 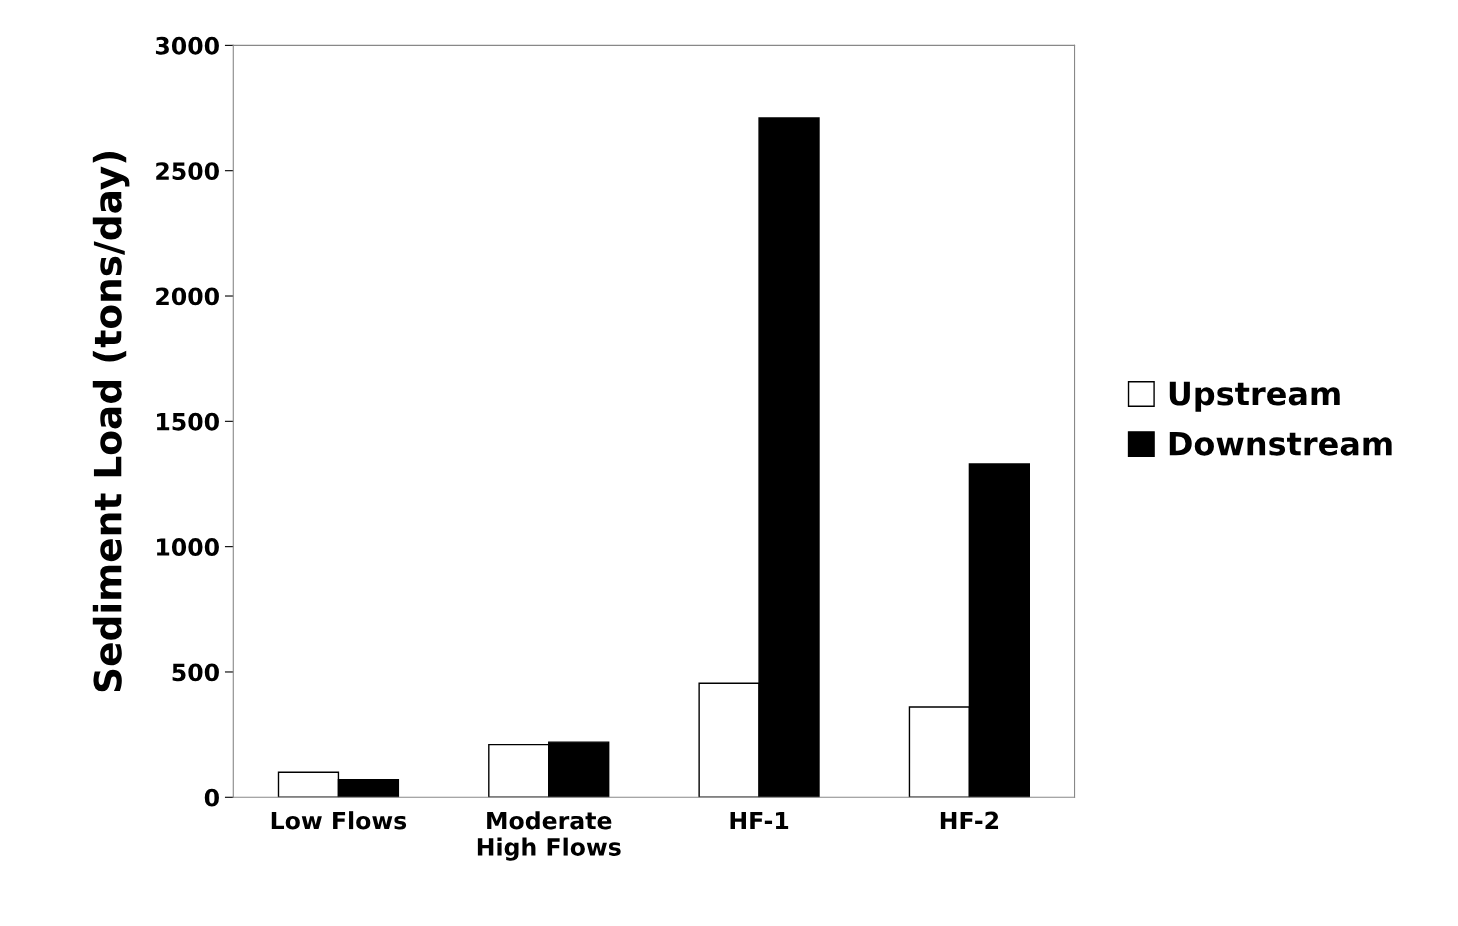 I want to click on x-tick-label: Low Flows, so click(x=339, y=820).